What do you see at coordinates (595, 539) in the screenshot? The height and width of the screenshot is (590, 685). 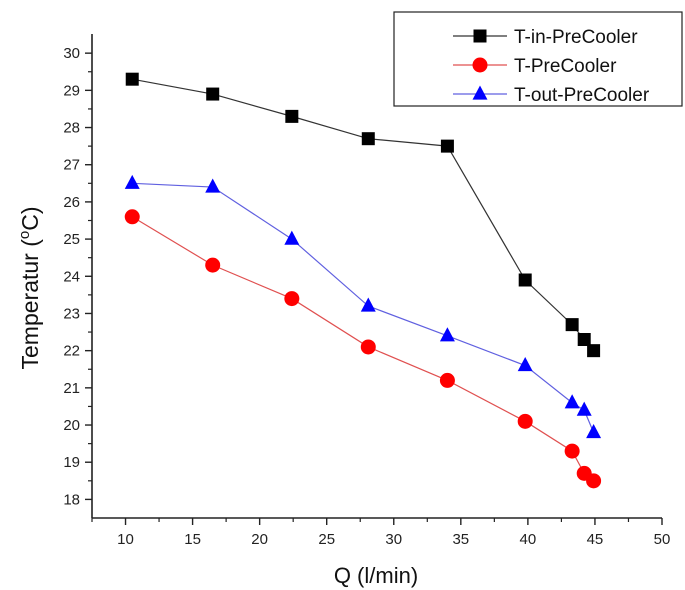 I see `x-tick-label: 45` at bounding box center [595, 539].